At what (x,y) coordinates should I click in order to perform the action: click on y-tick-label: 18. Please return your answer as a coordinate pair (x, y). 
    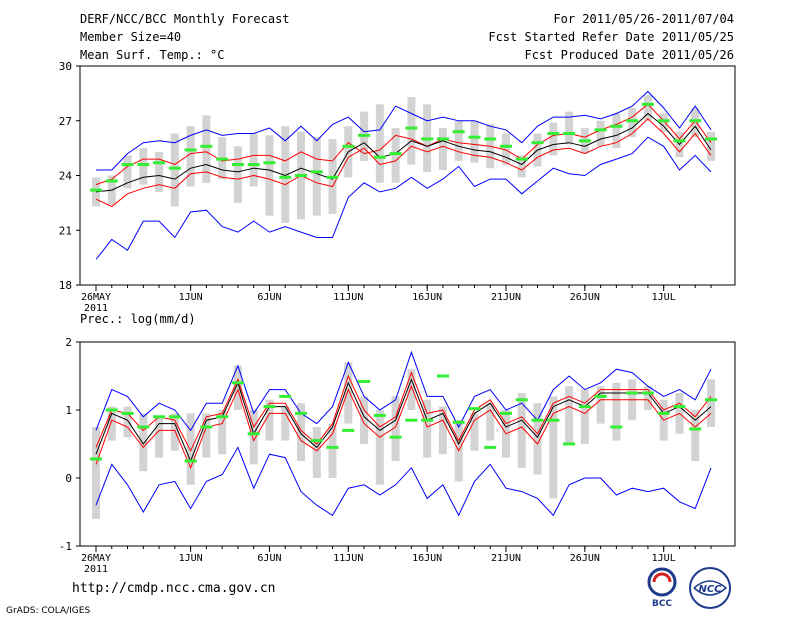
    Looking at the image, I should click on (65, 285).